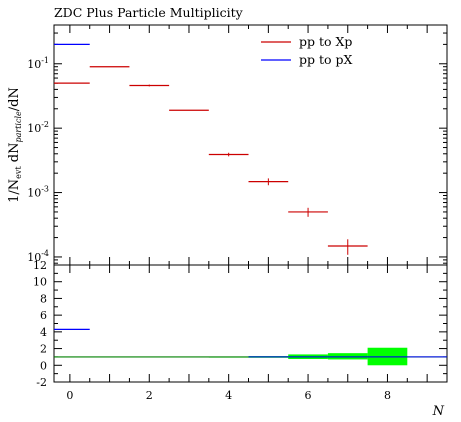 Image resolution: width=461 pixels, height=422 pixels. Describe the element at coordinates (18, 127) in the screenshot. I see `y-axis-label-sub2: particle` at that location.